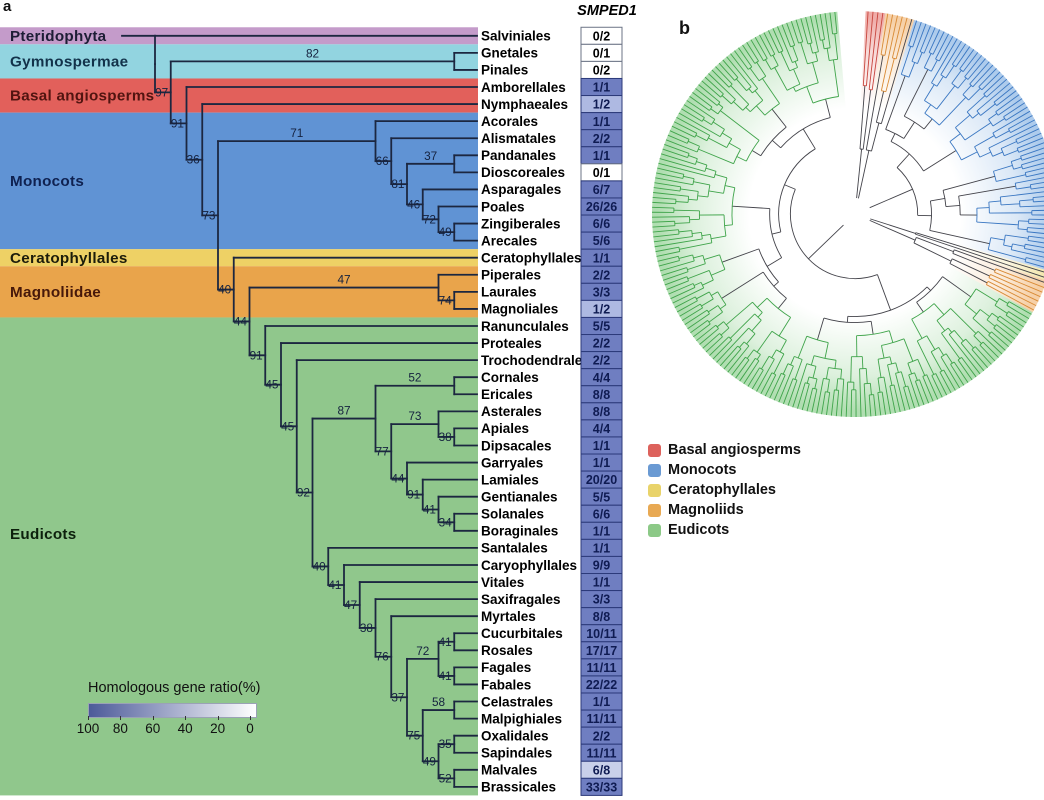  What do you see at coordinates (445, 676) in the screenshot?
I see `bootstrap-value: 41` at bounding box center [445, 676].